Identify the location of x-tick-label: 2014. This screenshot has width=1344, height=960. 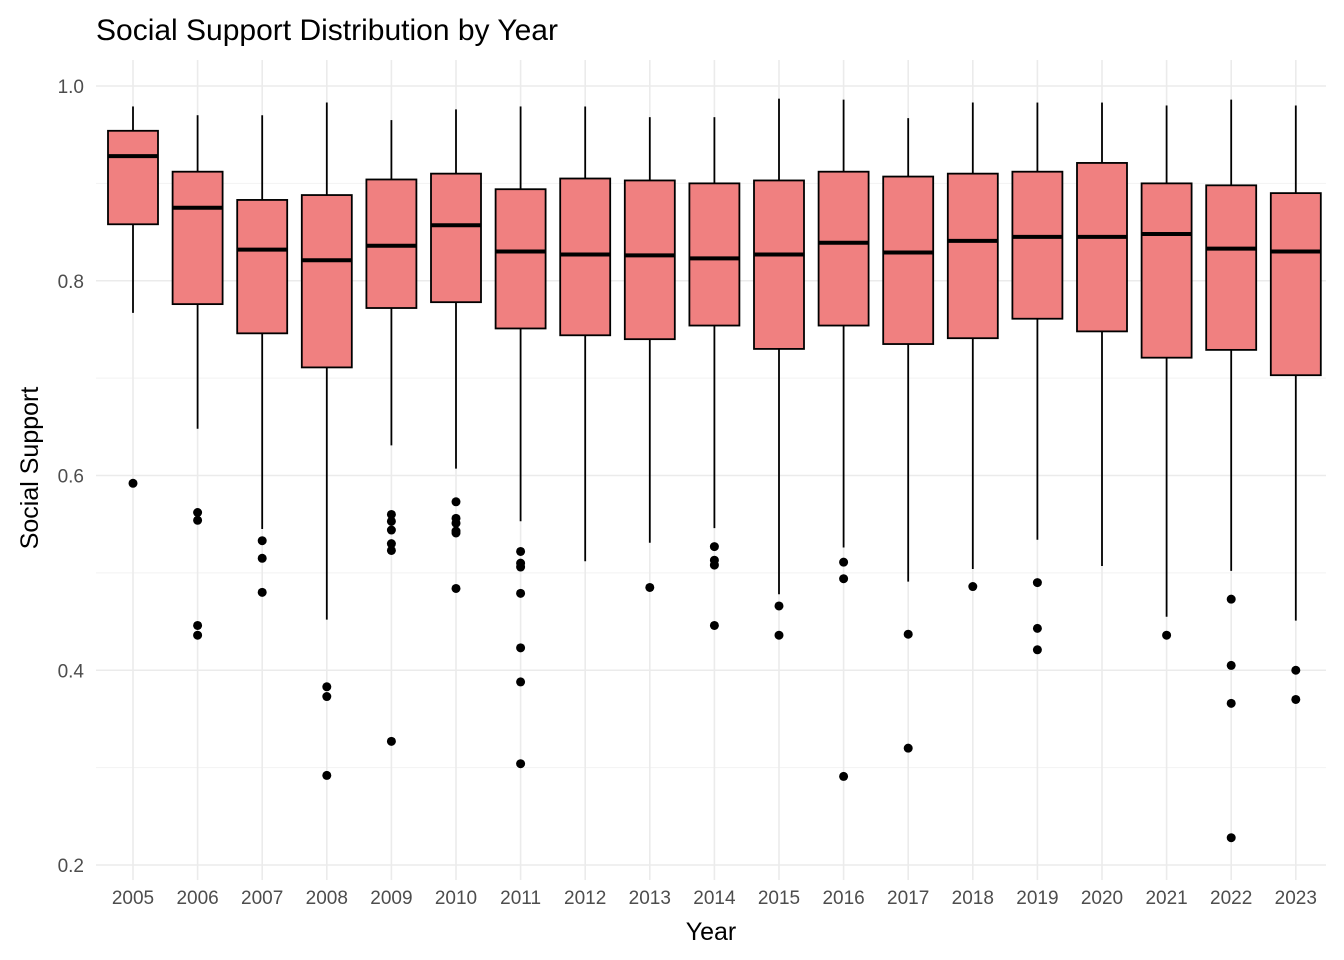
(714, 898).